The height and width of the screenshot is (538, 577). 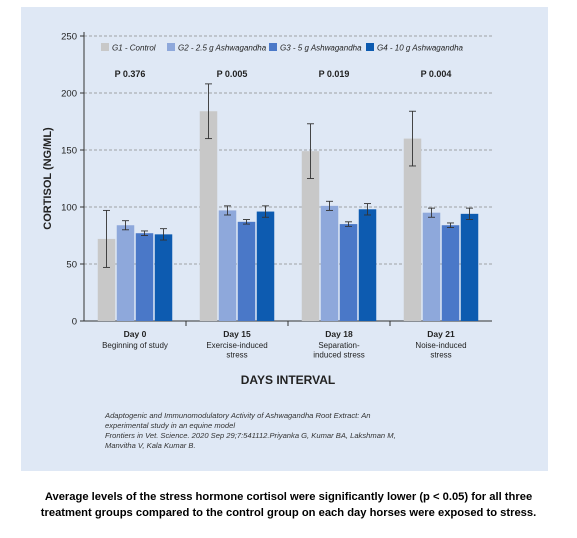 I want to click on y-axis-label: CORTISOL (NG/ML), so click(x=48, y=178).